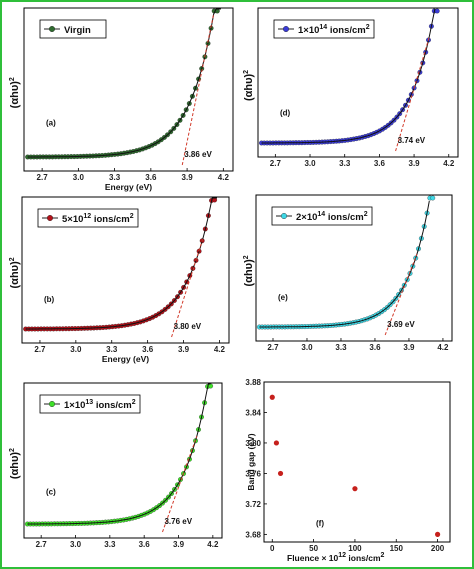 The width and height of the screenshot is (474, 569). Describe the element at coordinates (89, 402) in the screenshot. I see `legend-label-sup: 13` at that location.